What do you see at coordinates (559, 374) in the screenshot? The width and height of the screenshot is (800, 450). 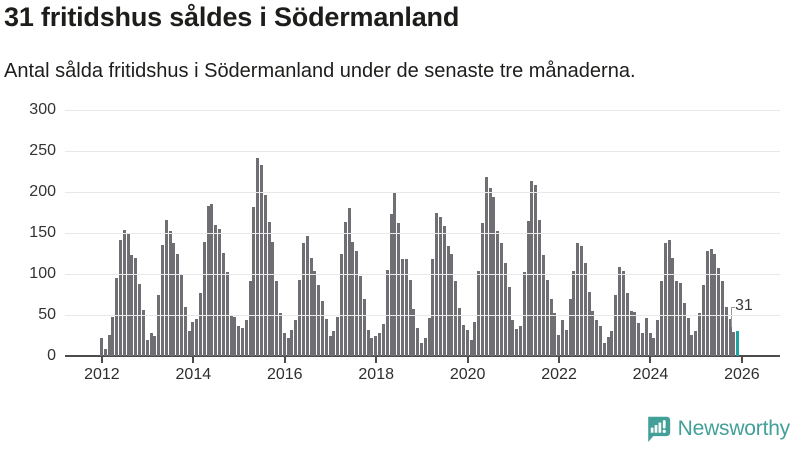 I see `x-axis-tick-label: 2022` at bounding box center [559, 374].